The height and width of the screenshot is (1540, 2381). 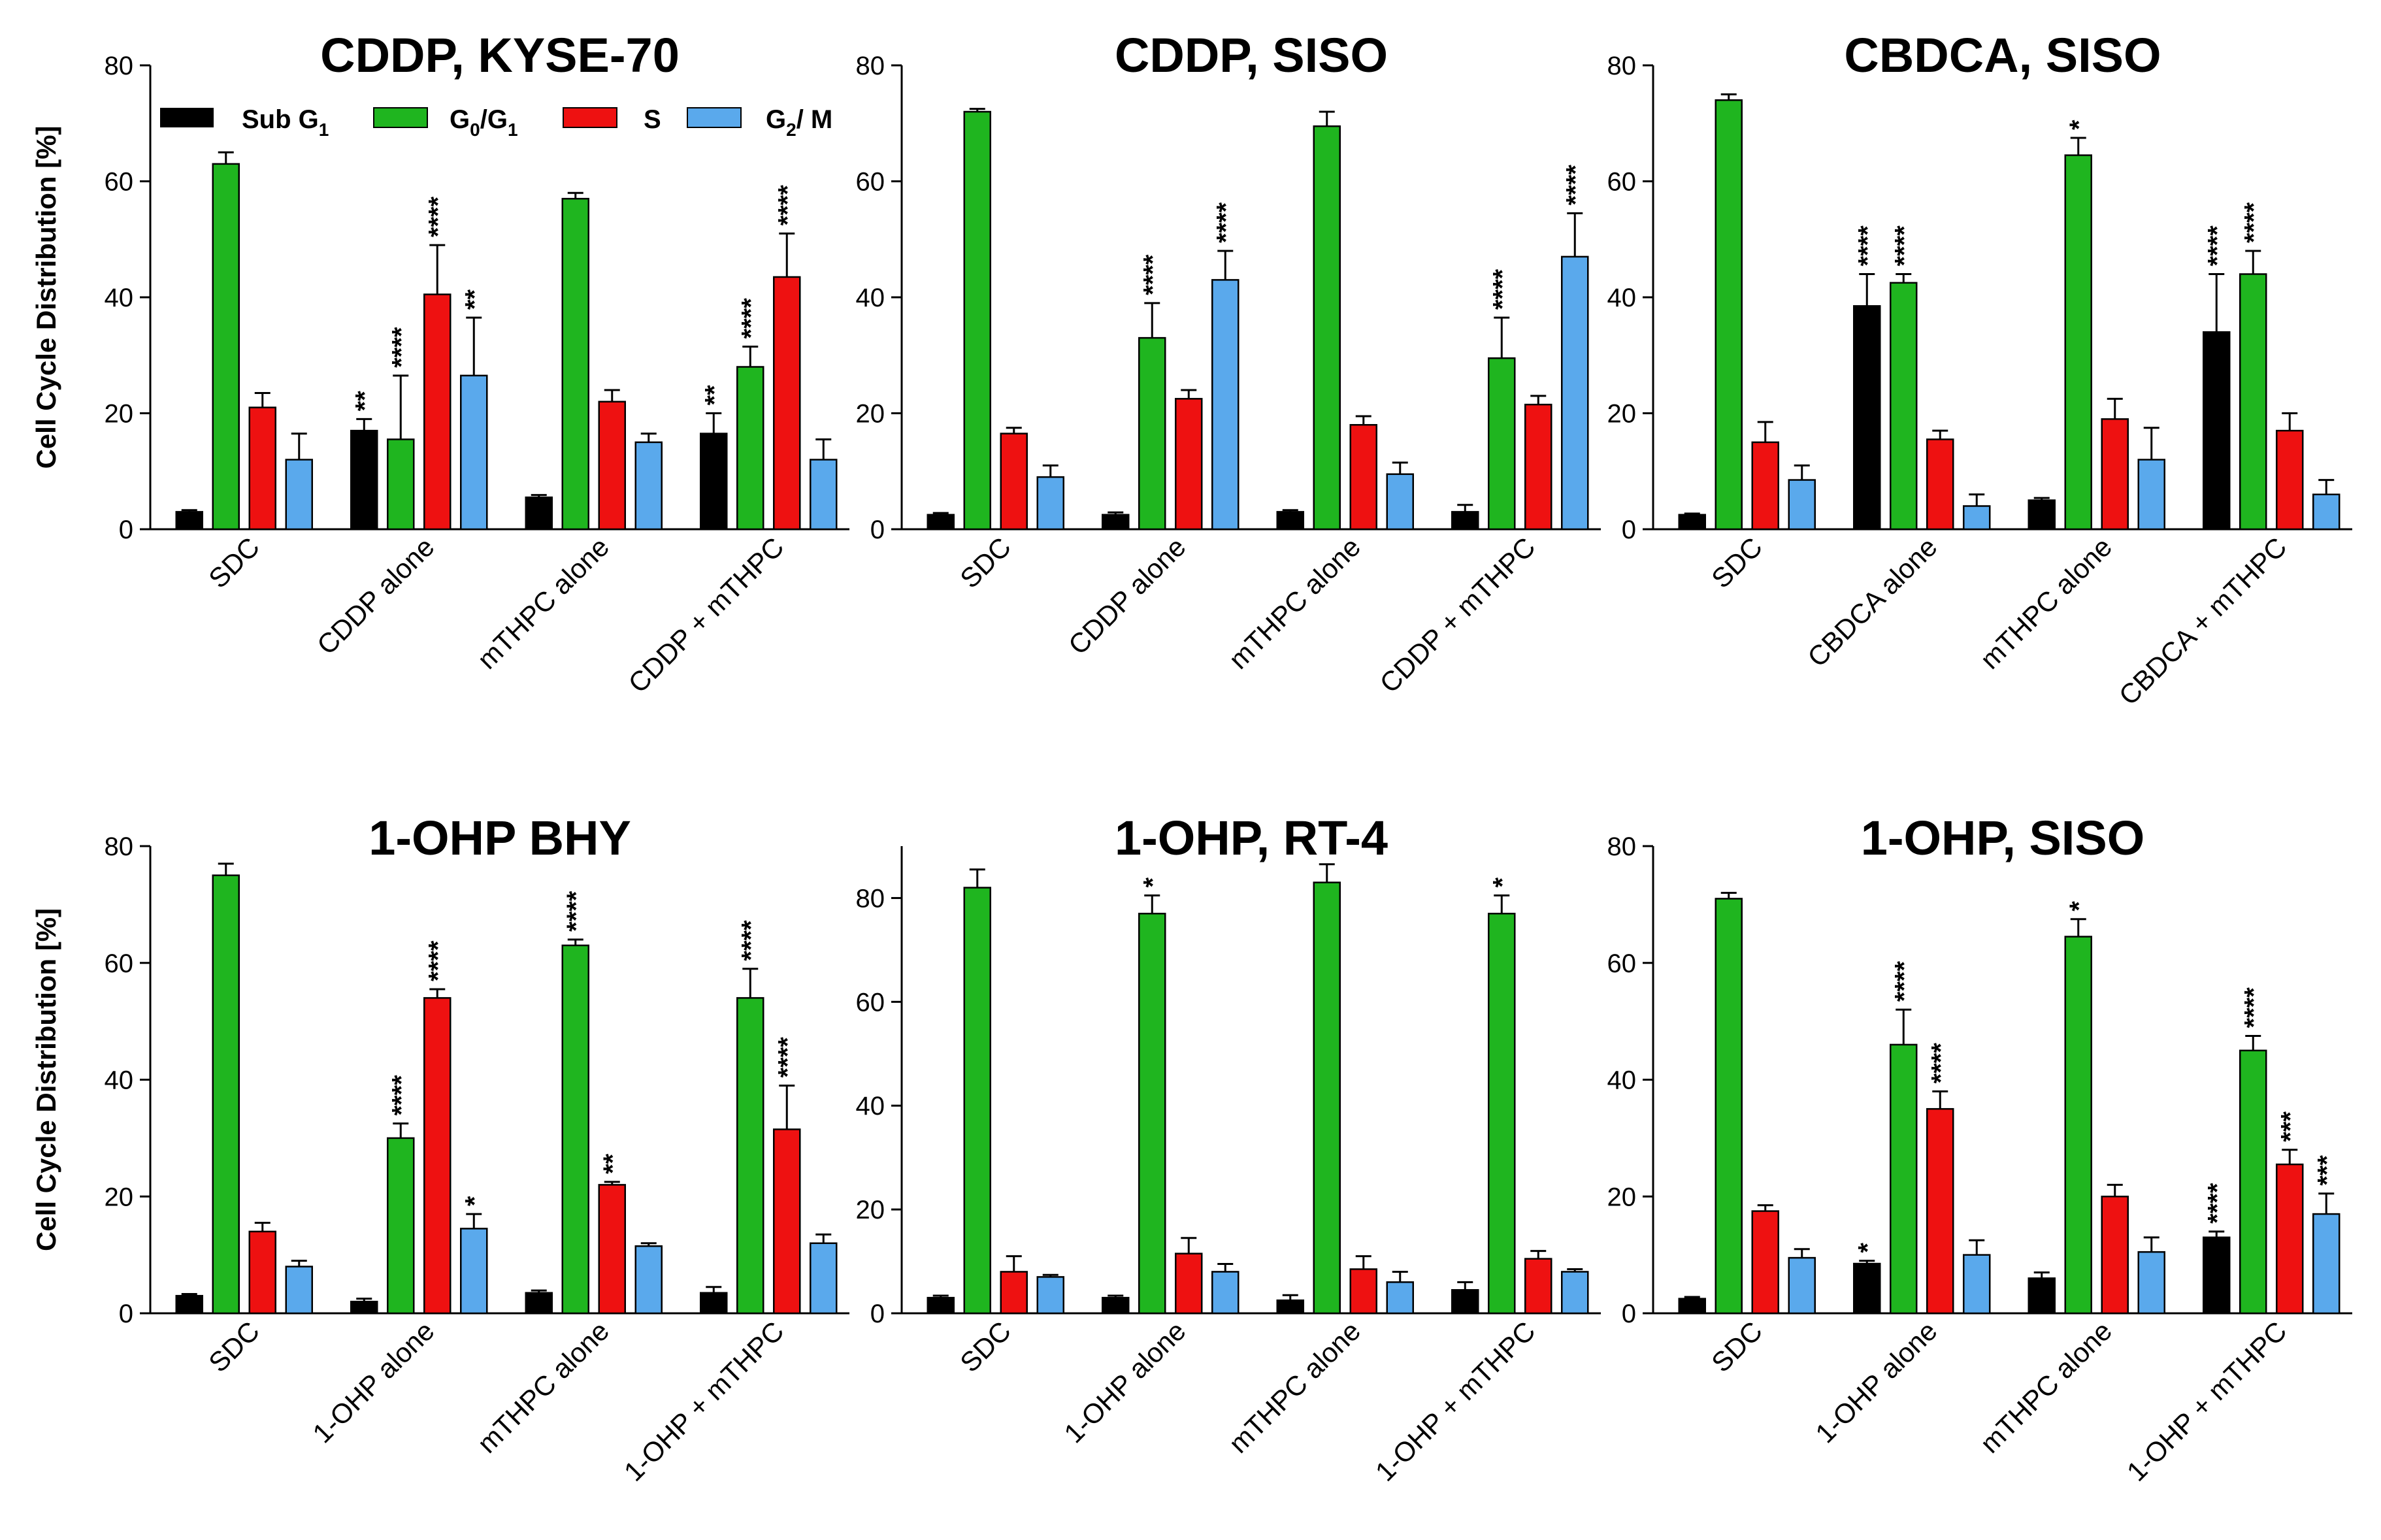 I want to click on legend: Sub G1 G0/G1 S G2/ M, so click(x=496, y=122).